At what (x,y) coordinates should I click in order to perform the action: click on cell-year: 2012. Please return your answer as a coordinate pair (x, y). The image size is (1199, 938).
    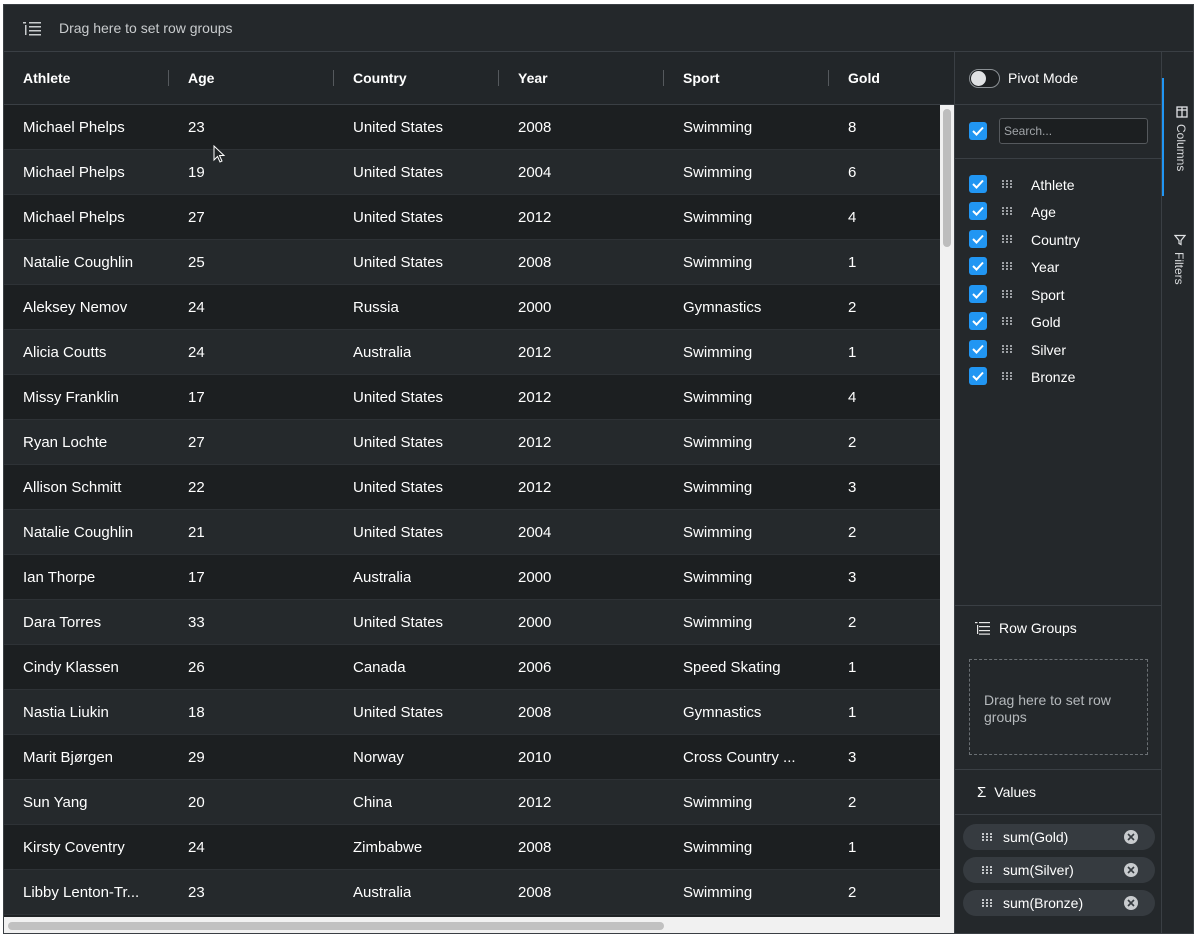
    Looking at the image, I should click on (535, 217).